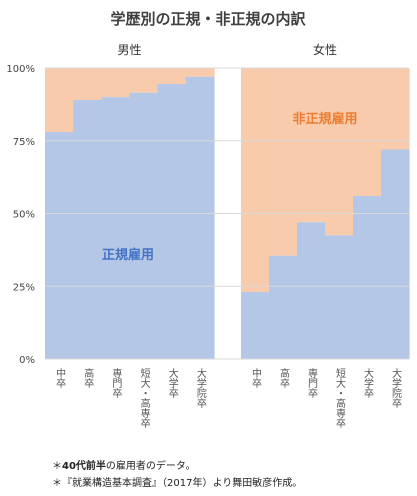 The height and width of the screenshot is (496, 417). I want to click on note-1: ＊40代前半の雇用者のデータ。, so click(177, 466).